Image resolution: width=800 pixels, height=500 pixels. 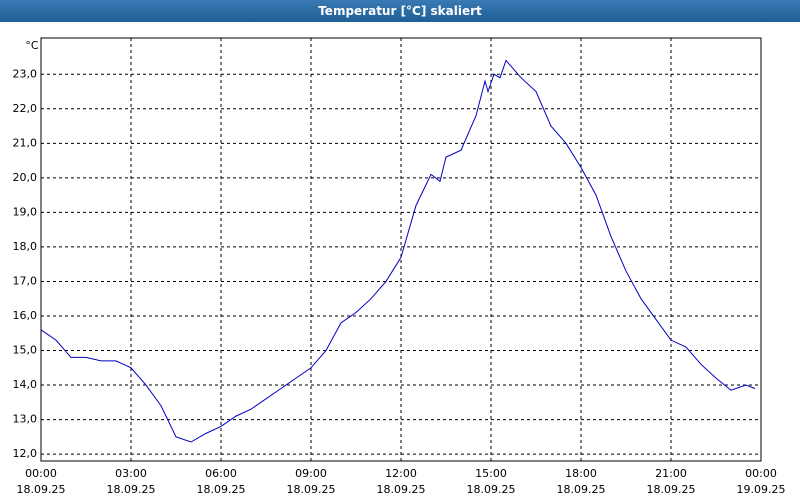 I want to click on x-tick-label: 03:00, so click(x=131, y=473).